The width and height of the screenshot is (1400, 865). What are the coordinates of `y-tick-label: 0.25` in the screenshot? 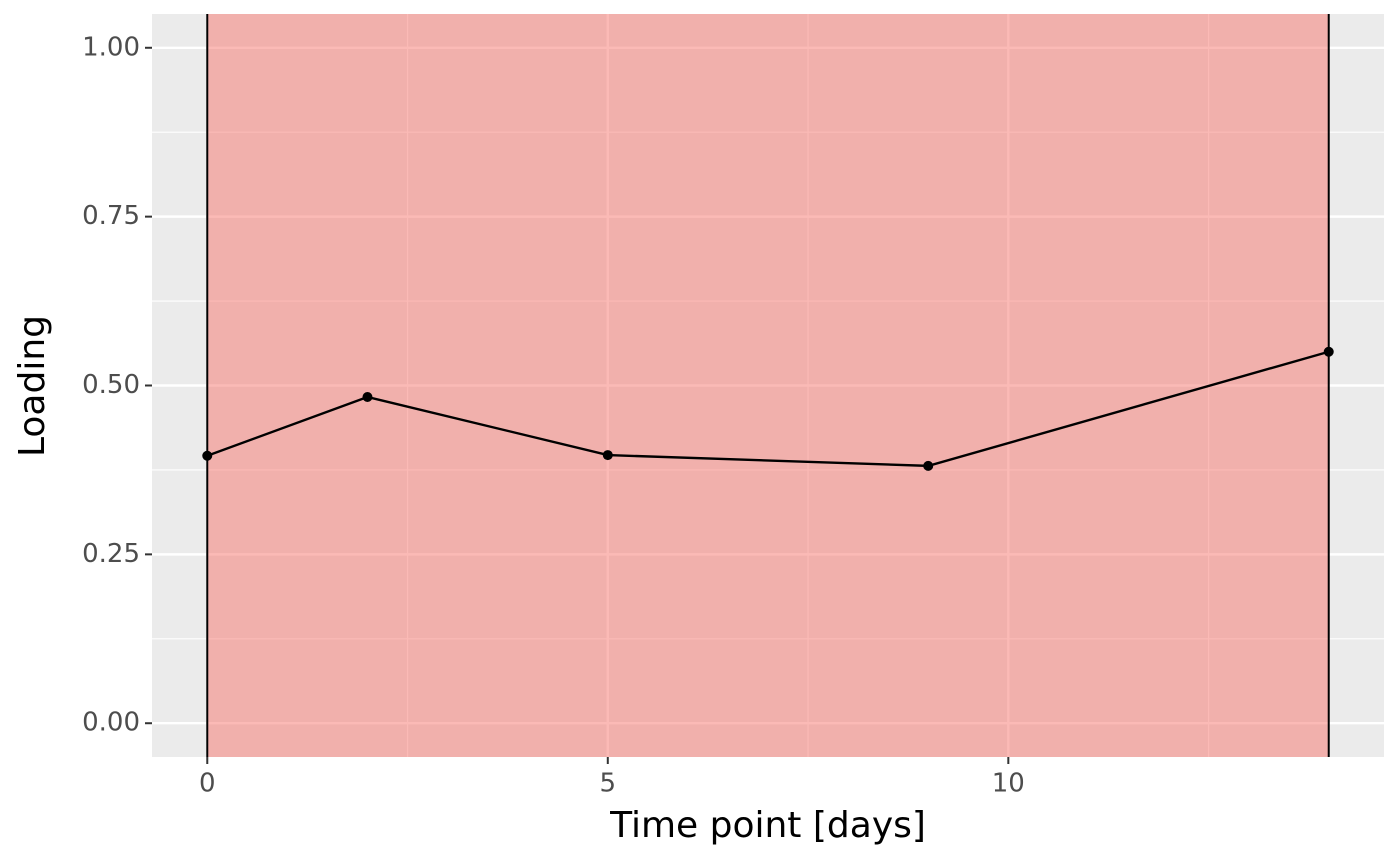 It's located at (111, 554).